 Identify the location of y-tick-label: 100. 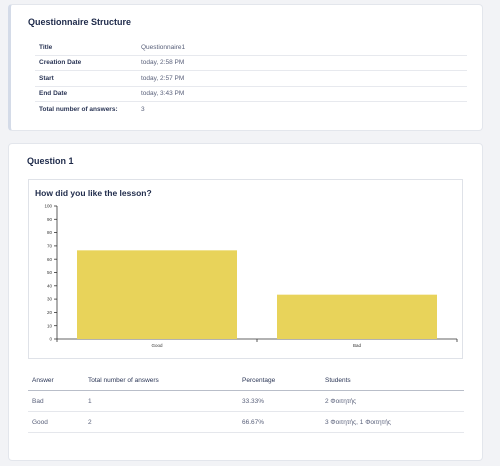
(48, 206).